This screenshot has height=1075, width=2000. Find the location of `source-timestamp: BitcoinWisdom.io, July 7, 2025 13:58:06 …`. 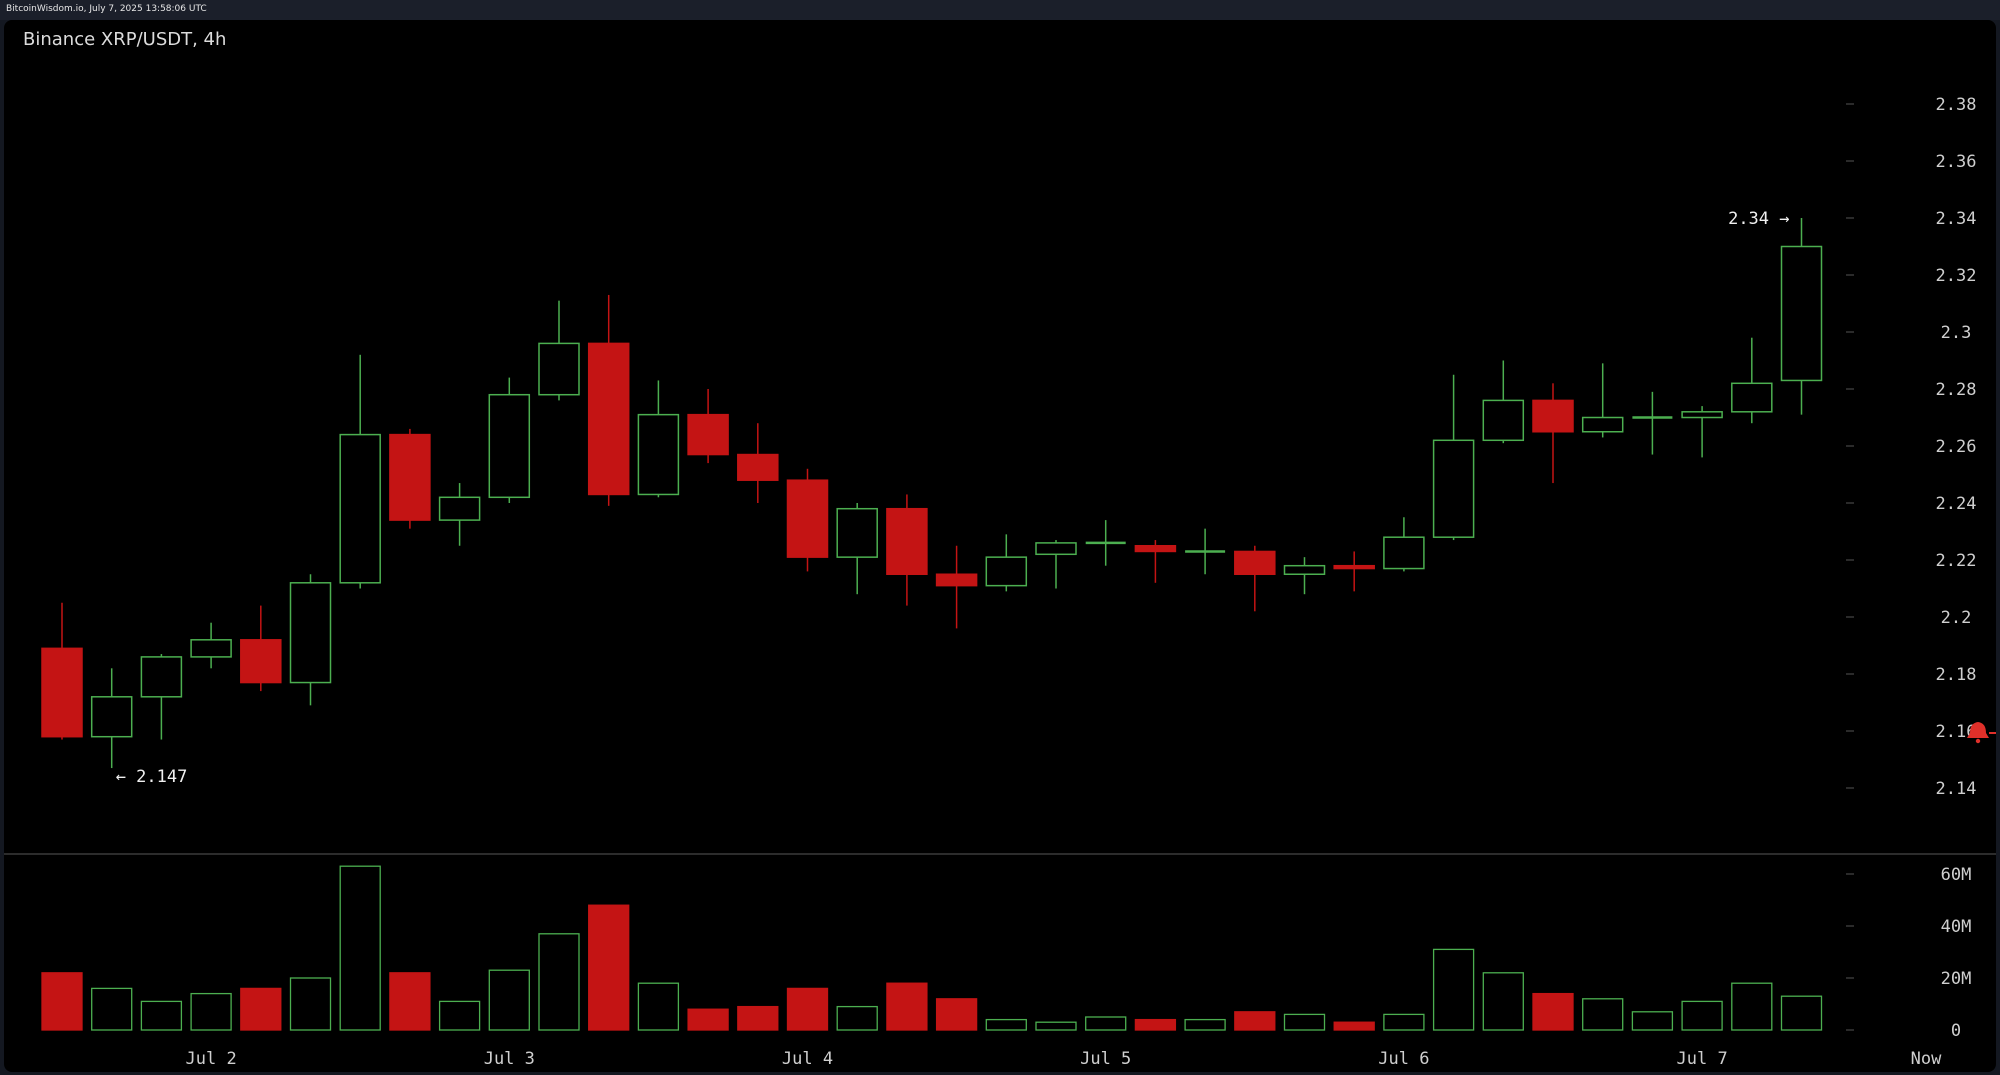

source-timestamp: BitcoinWisdom.io, July 7, 2025 13:58:06 … is located at coordinates (106, 9).